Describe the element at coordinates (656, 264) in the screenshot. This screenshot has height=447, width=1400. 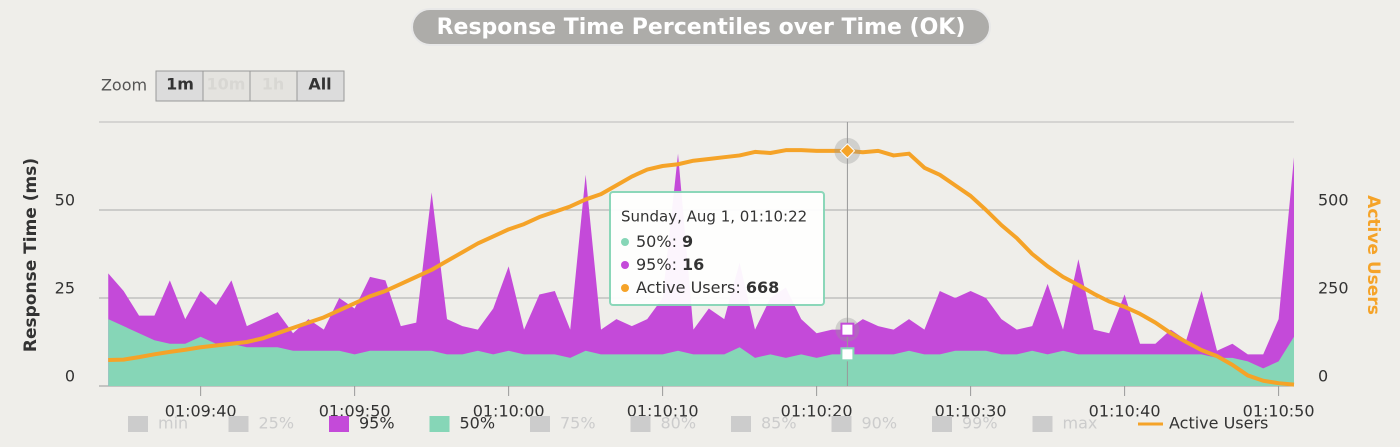
I see `tooltip-label: 95%:` at that location.